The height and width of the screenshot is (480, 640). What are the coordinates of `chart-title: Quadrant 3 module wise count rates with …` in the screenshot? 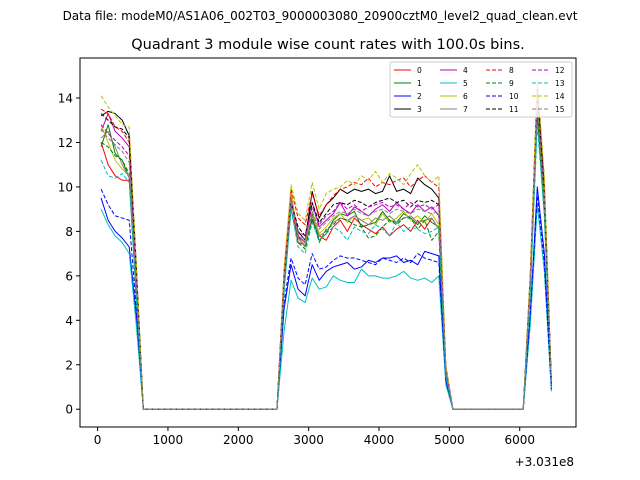 It's located at (328, 45).